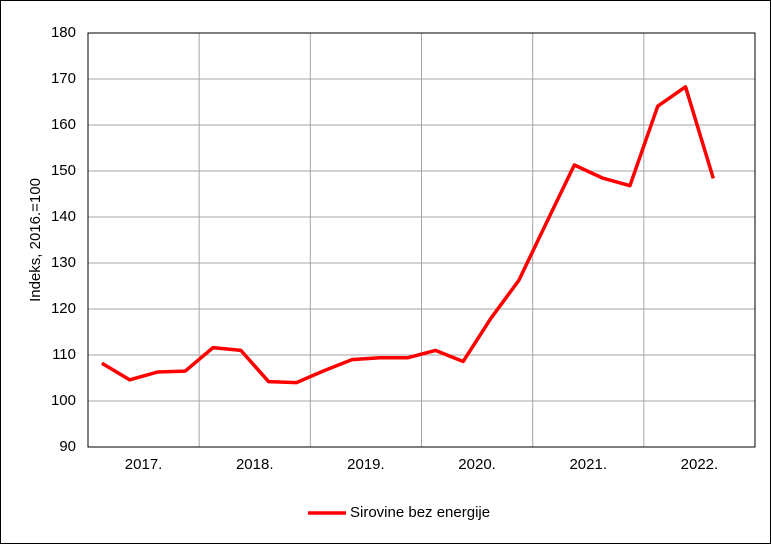  Describe the element at coordinates (420, 512) in the screenshot. I see `legend-label: Sirovine bez energije` at that location.